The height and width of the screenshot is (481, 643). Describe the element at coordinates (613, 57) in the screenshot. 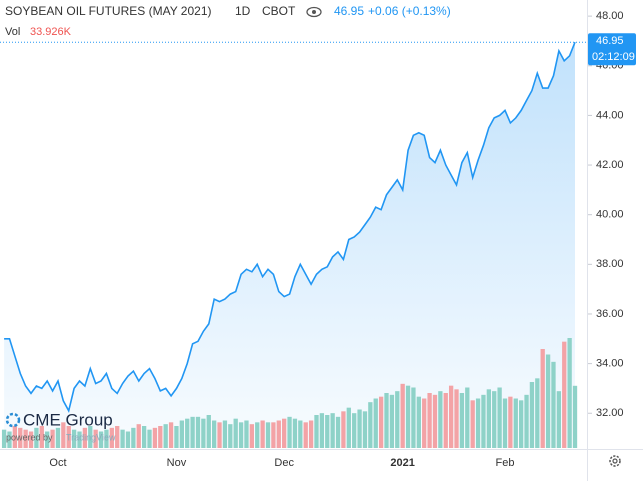

I see `countdown: 02:12:09` at that location.